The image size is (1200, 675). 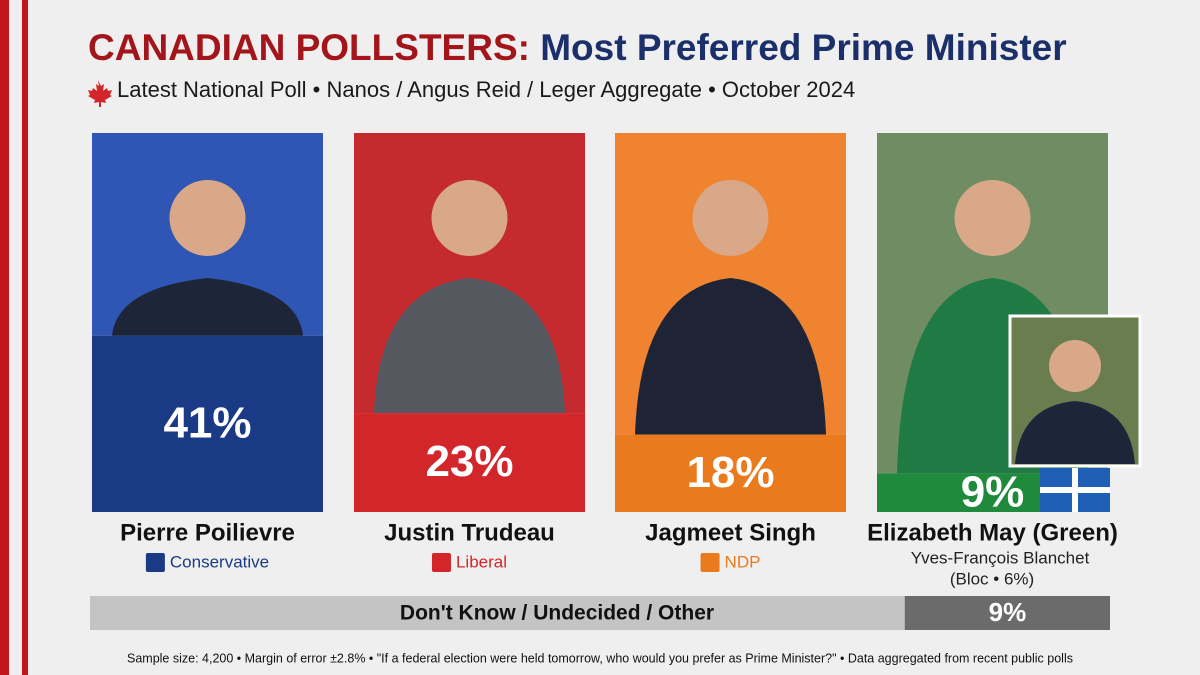 What do you see at coordinates (993, 491) in the screenshot?
I see `value-label: 9%` at bounding box center [993, 491].